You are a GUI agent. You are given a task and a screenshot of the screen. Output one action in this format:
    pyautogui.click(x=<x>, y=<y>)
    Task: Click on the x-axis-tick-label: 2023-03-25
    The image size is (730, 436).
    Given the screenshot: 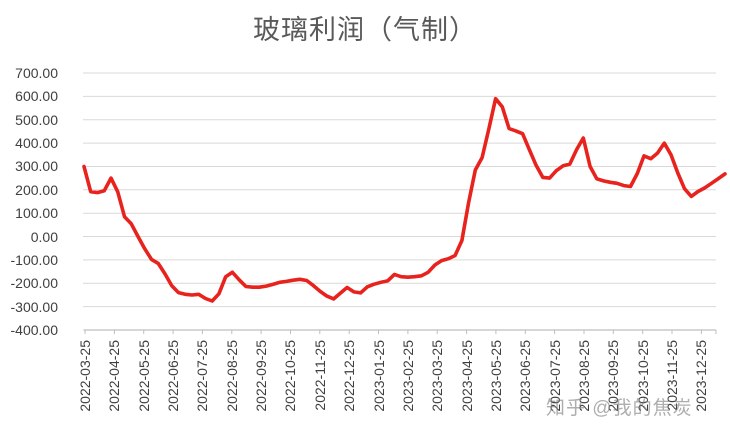 What is the action you would take?
    pyautogui.click(x=437, y=376)
    